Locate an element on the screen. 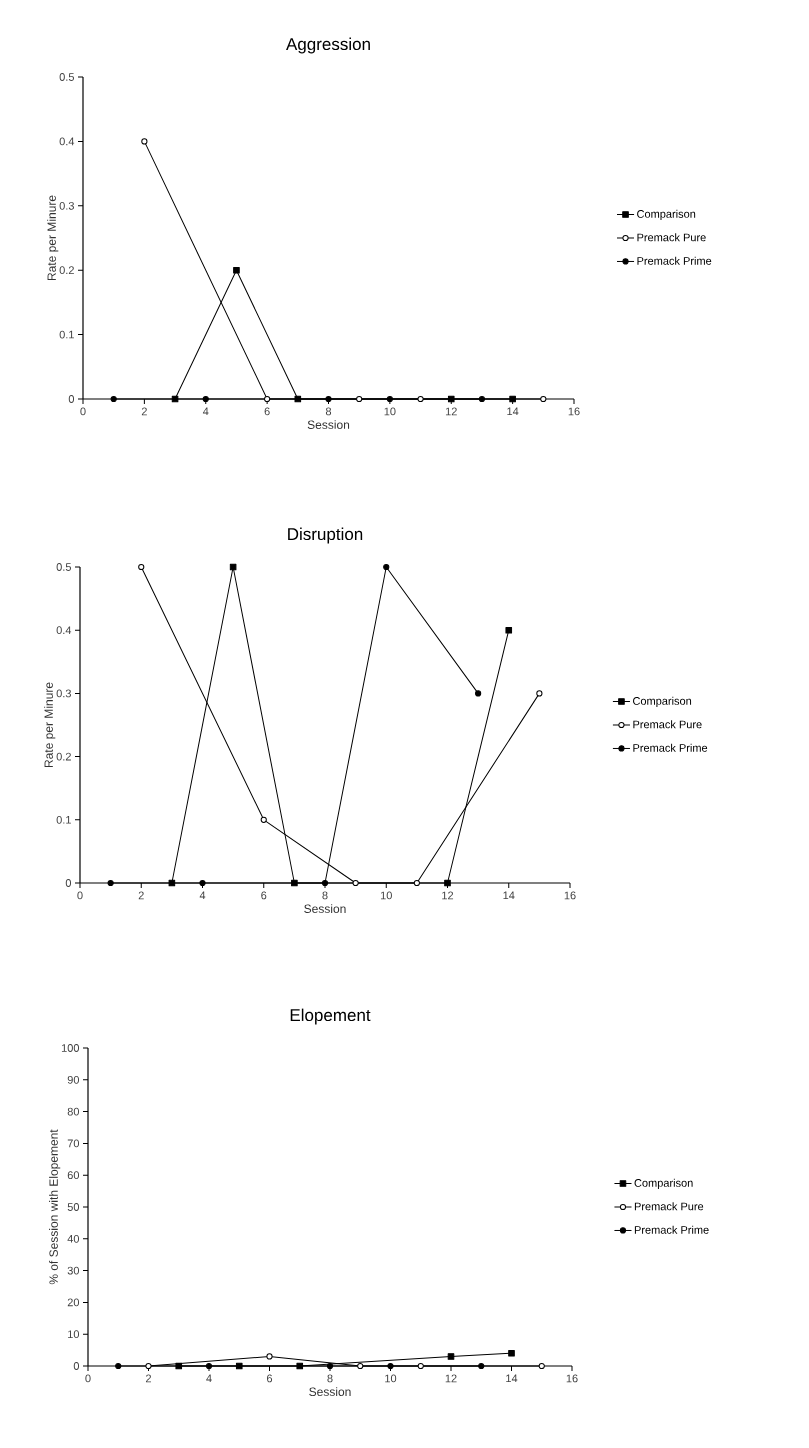 The image size is (809, 1448). y-tick-label: 60 is located at coordinates (73, 1175).